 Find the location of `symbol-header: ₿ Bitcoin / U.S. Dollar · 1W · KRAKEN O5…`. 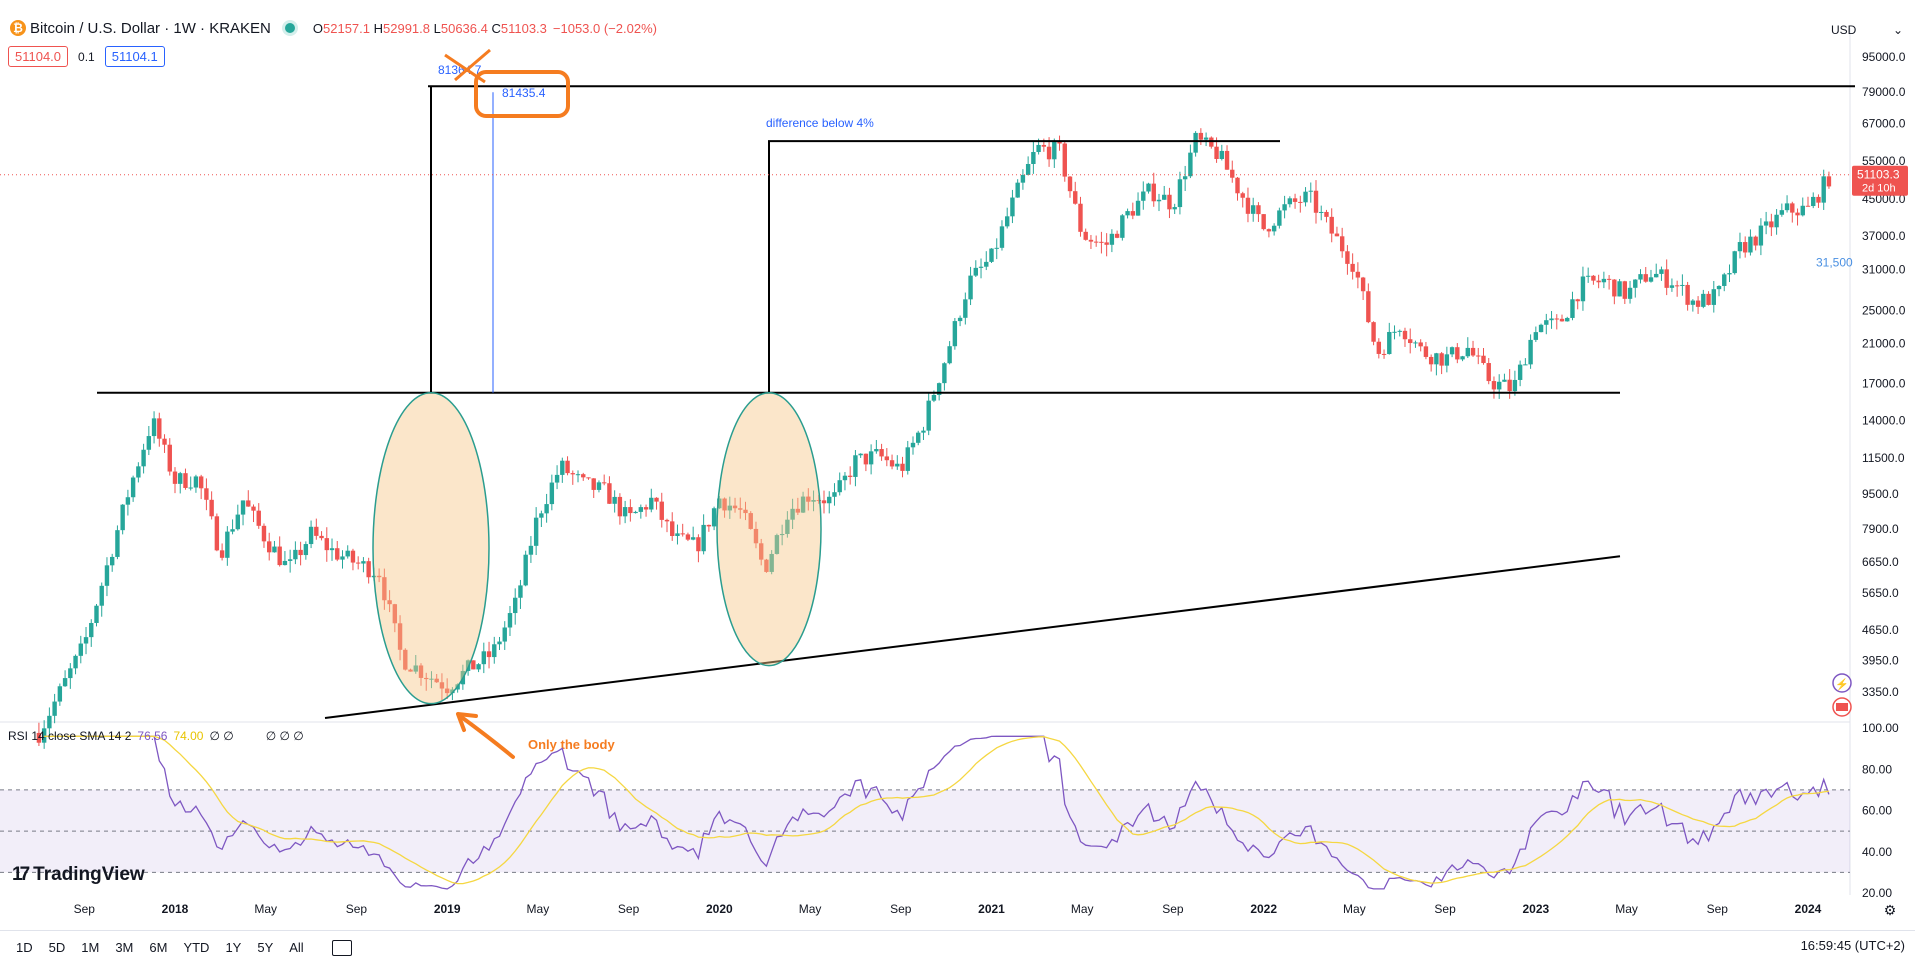

symbol-header: ₿ Bitcoin / U.S. Dollar · 1W · KRAKEN O5… is located at coordinates (328, 28).